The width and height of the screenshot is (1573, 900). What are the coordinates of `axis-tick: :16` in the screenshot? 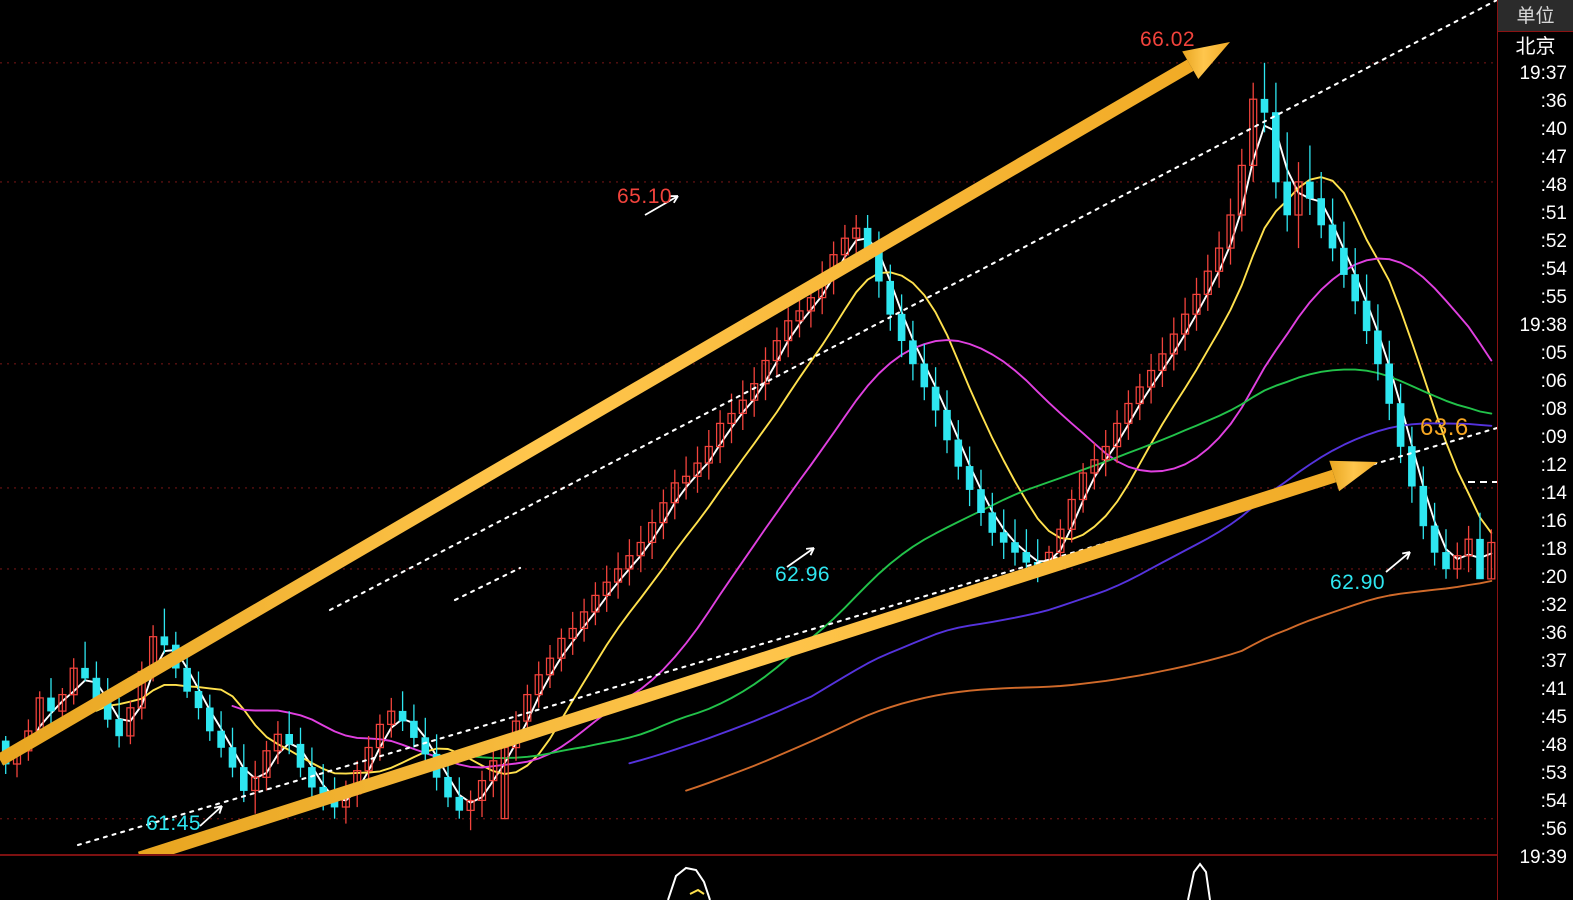 It's located at (1553, 521).